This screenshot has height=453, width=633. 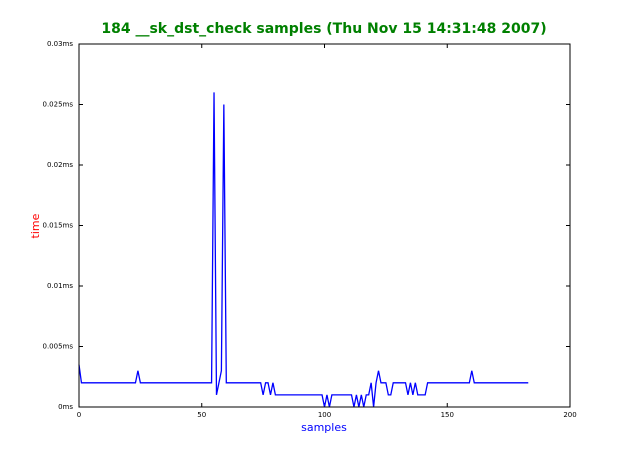 What do you see at coordinates (35, 225) in the screenshot?
I see `y-axis-label: time` at bounding box center [35, 225].